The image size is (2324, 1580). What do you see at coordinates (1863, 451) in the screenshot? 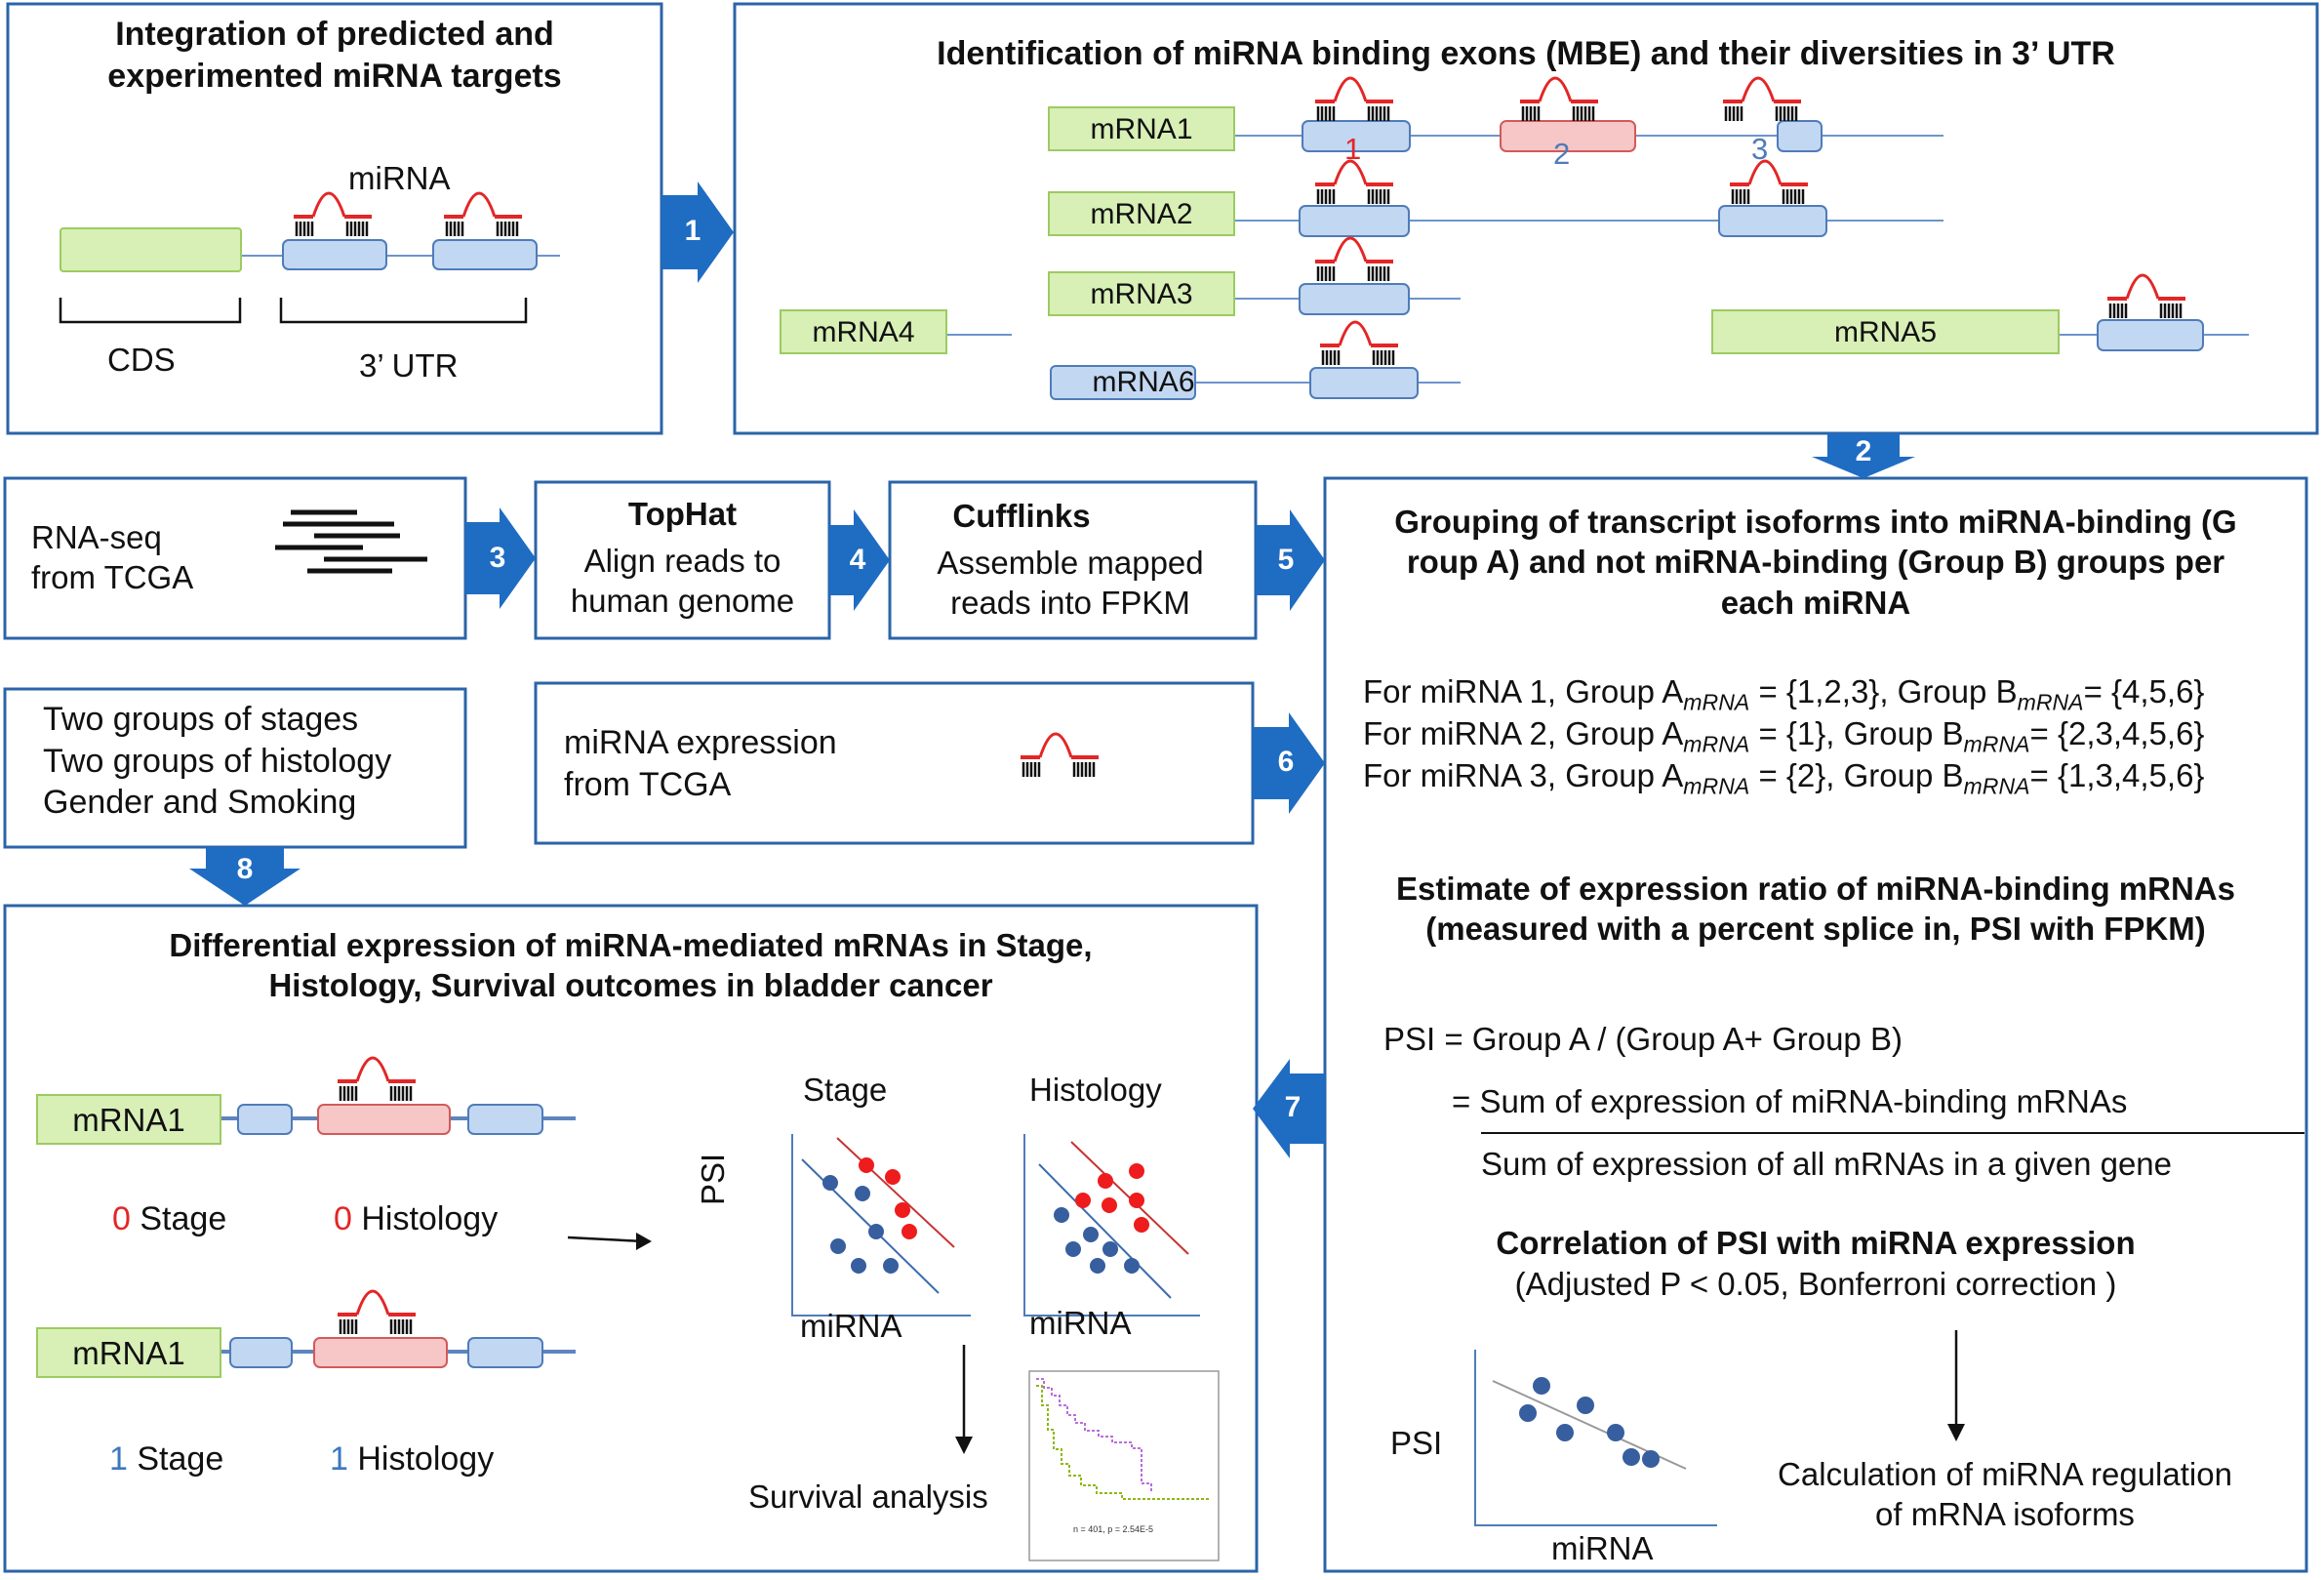
I see `step-2-label: 2` at bounding box center [1863, 451].